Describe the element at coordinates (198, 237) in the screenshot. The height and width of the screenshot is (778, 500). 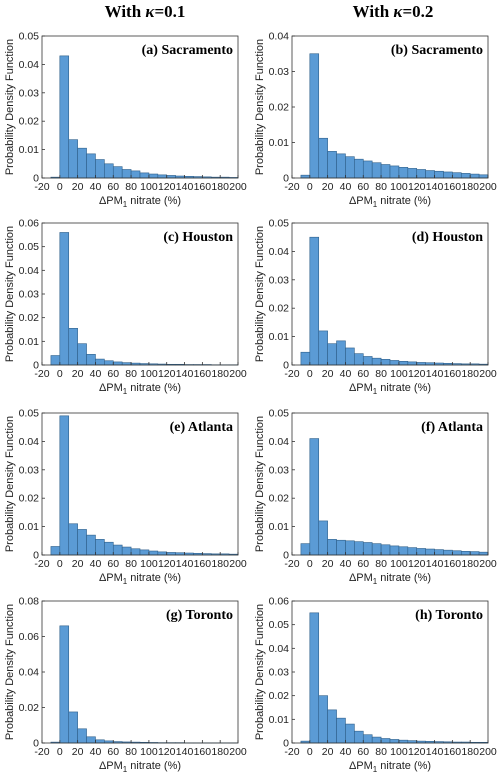
I see `panel-title: (c) Houston` at that location.